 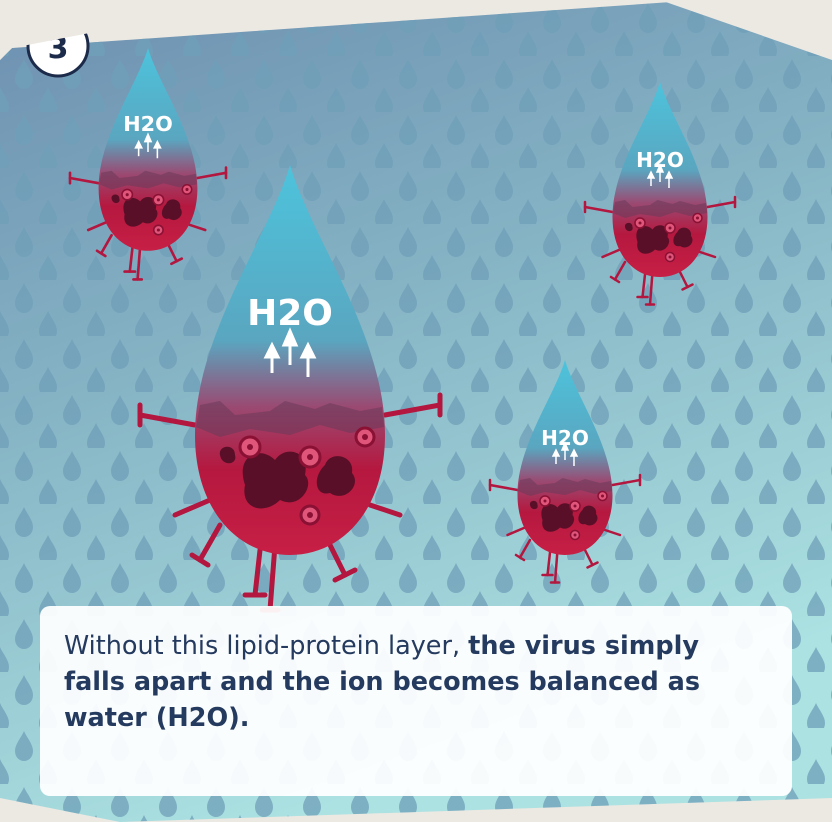 I want to click on caption-normal-text: Without this lipid-protein layer,, so click(x=266, y=646).